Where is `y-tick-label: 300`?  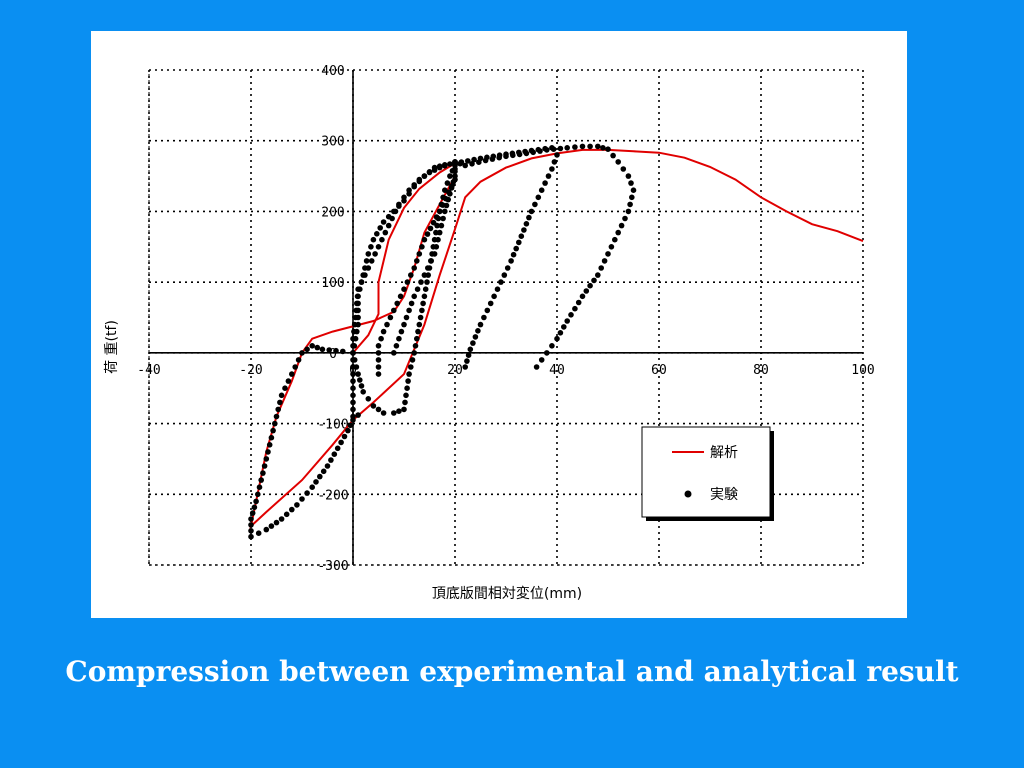
y-tick-label: 300 is located at coordinates (332, 142).